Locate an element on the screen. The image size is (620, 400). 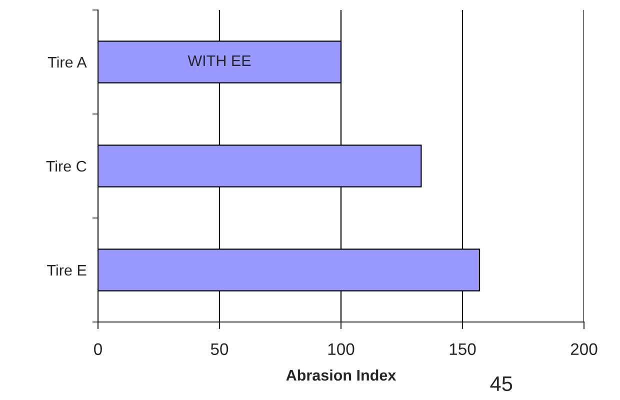
y-tick-label: Tire C is located at coordinates (66, 166).